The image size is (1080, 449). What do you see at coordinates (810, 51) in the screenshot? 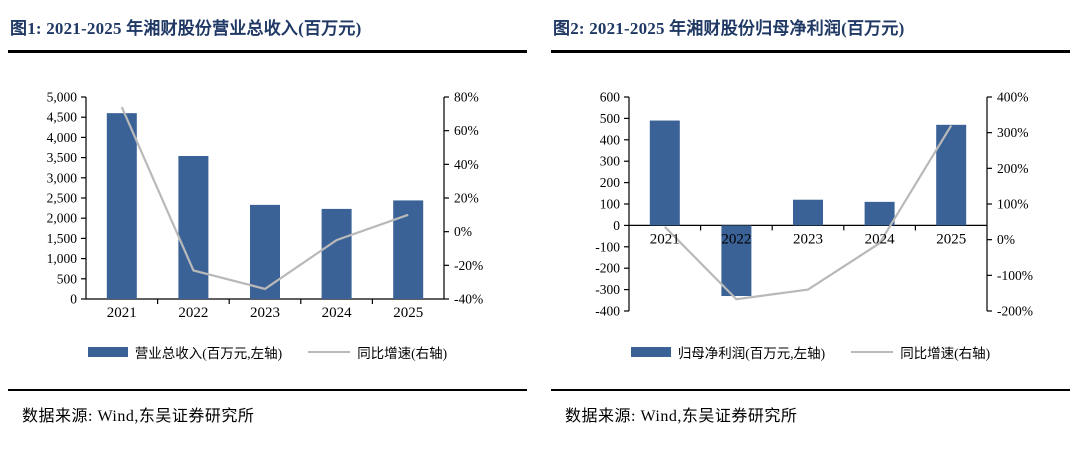
I see `figure-2-title-rule` at bounding box center [810, 51].